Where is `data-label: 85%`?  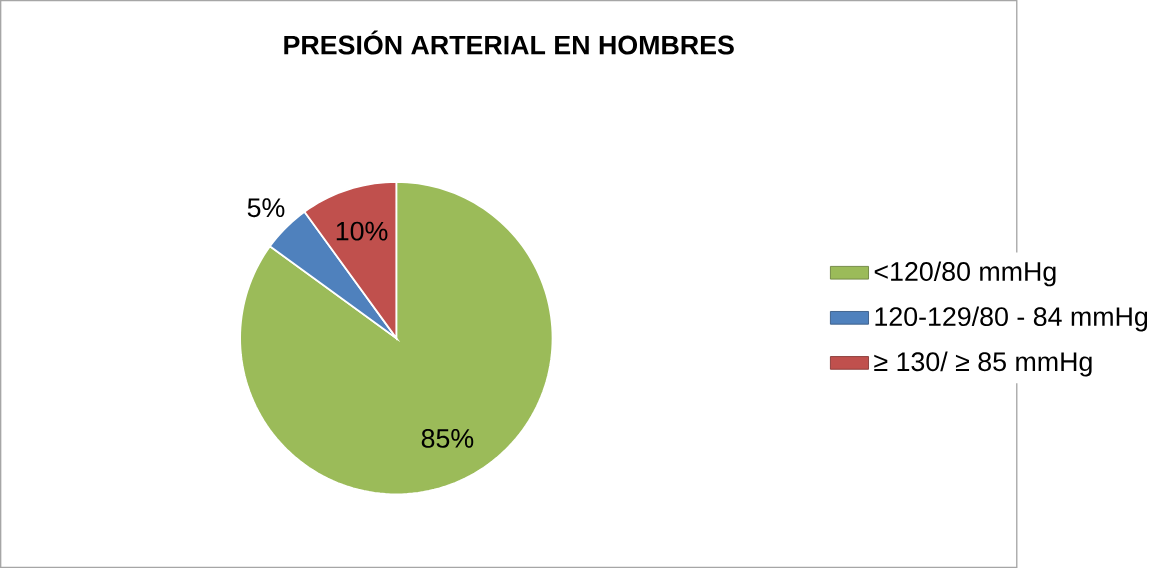
data-label: 85% is located at coordinates (447, 438).